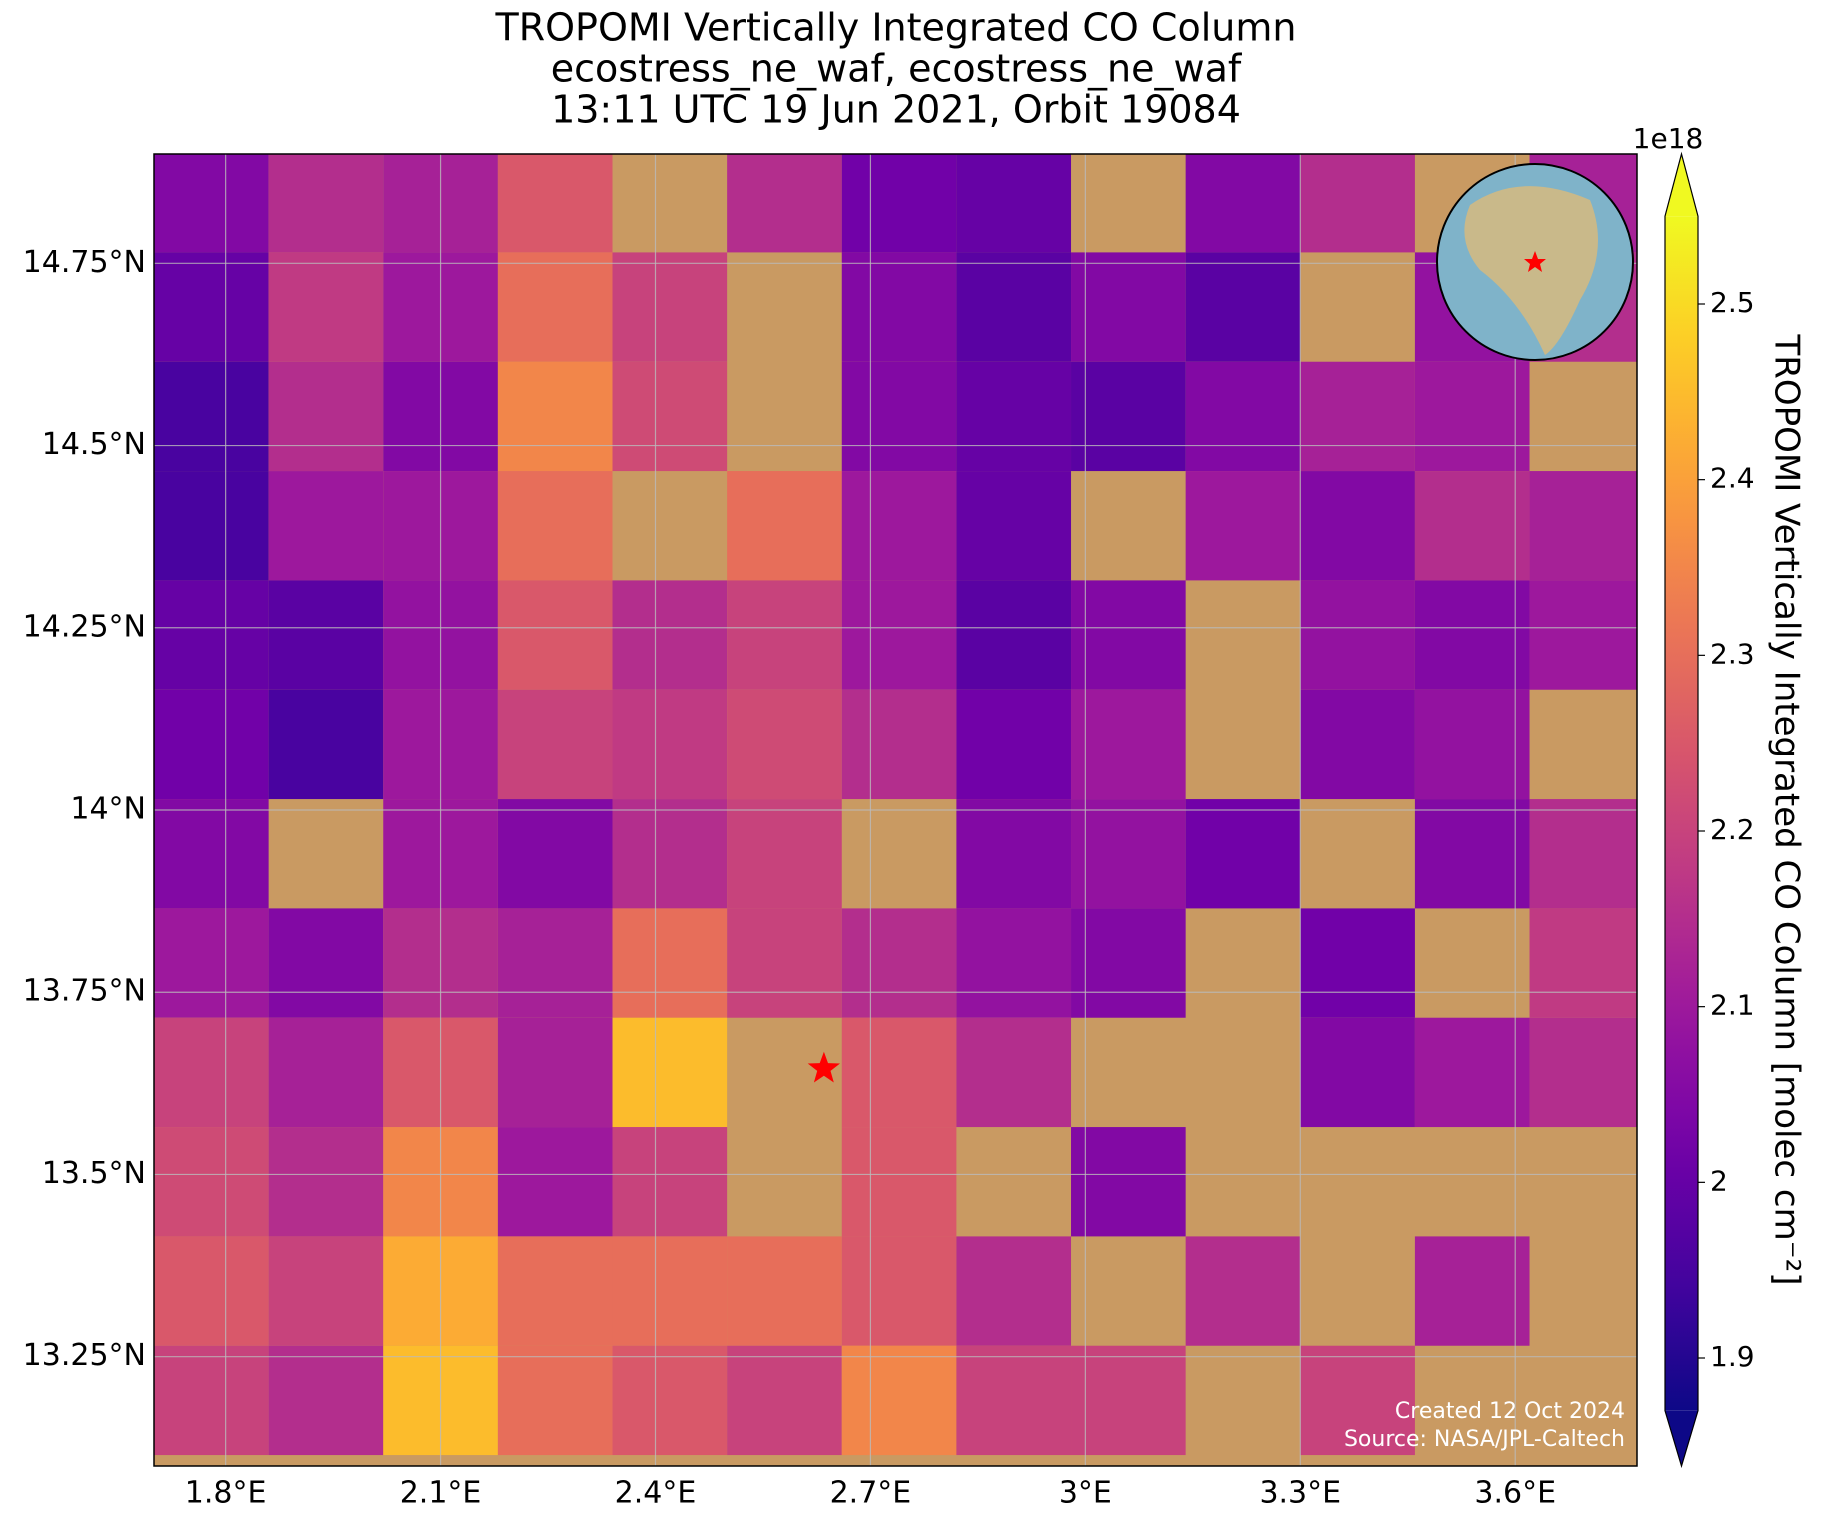  What do you see at coordinates (896, 28) in the screenshot?
I see `chart-title: TROPOMI Vertically Integrated CO Column` at bounding box center [896, 28].